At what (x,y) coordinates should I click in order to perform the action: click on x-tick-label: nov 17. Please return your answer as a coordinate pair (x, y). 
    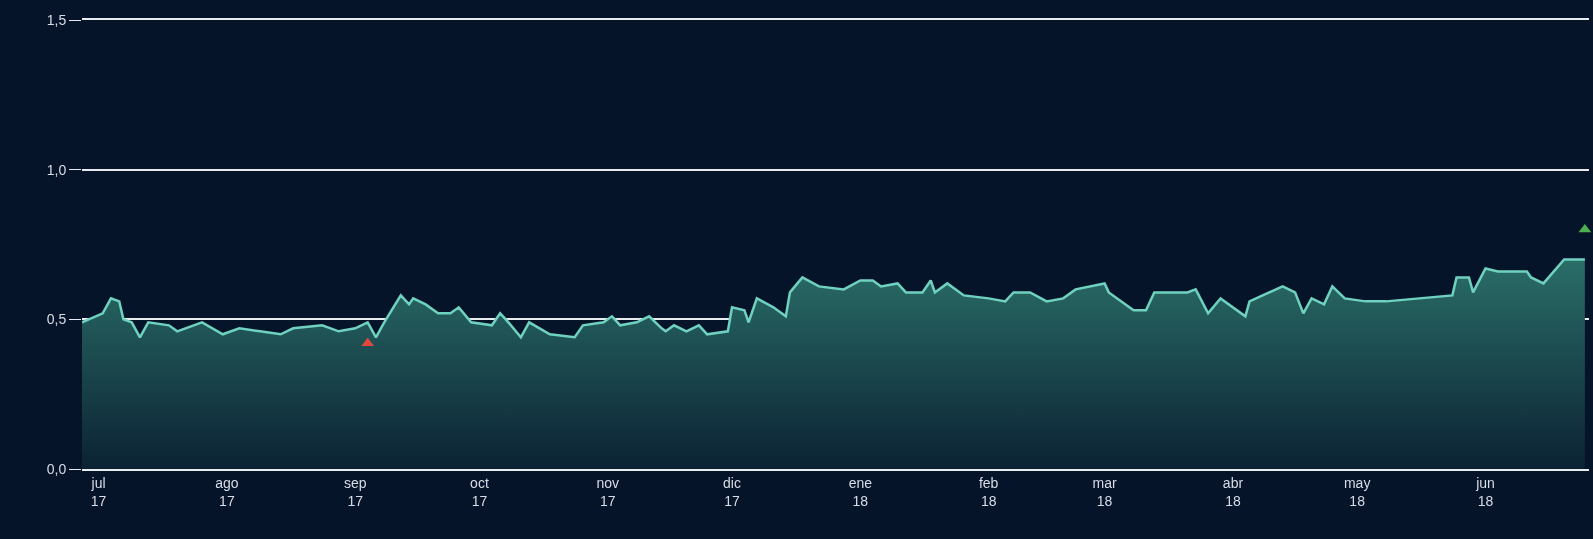
    Looking at the image, I should click on (608, 491).